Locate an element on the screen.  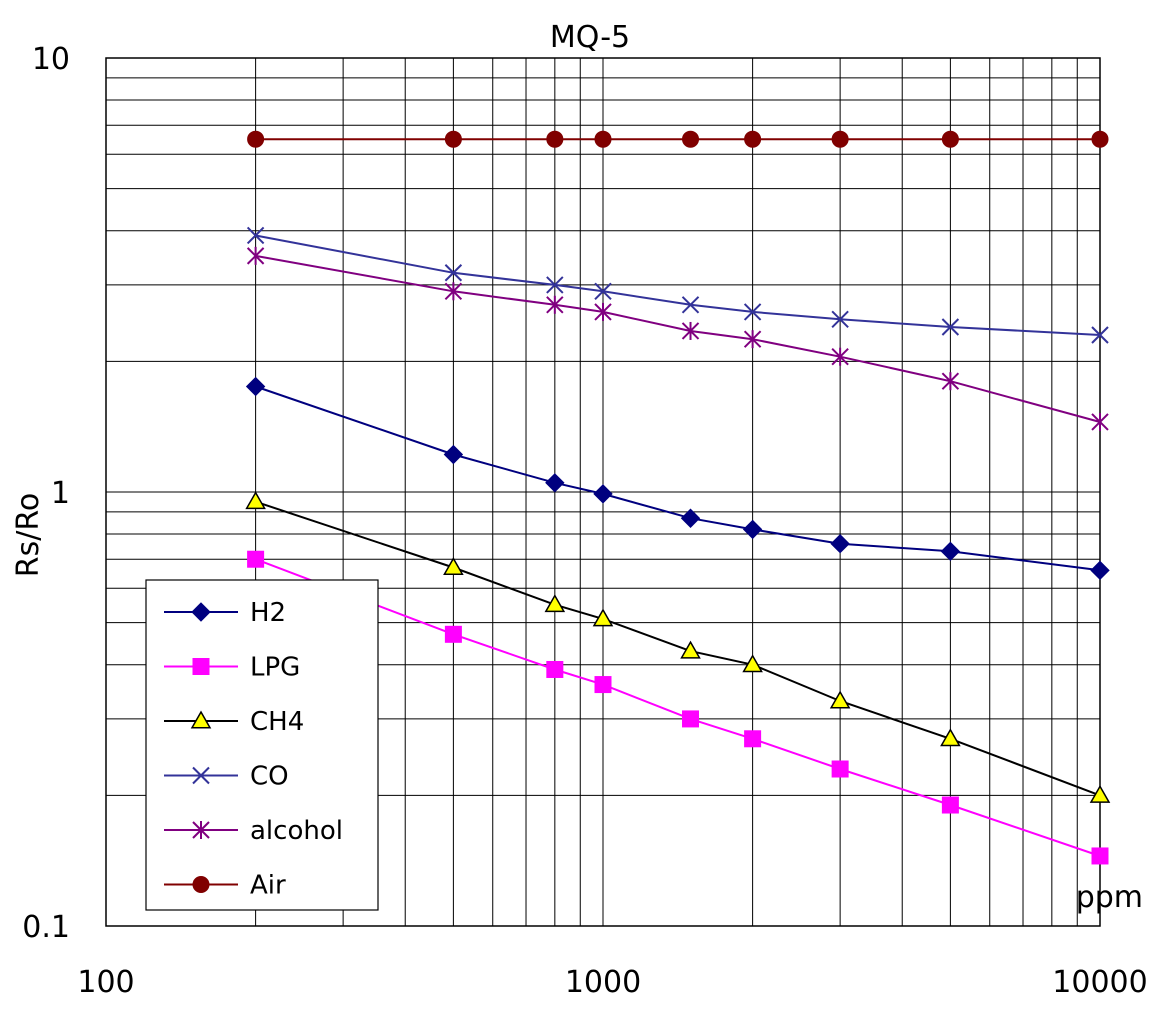
legend-item: alcohol is located at coordinates (253, 831).